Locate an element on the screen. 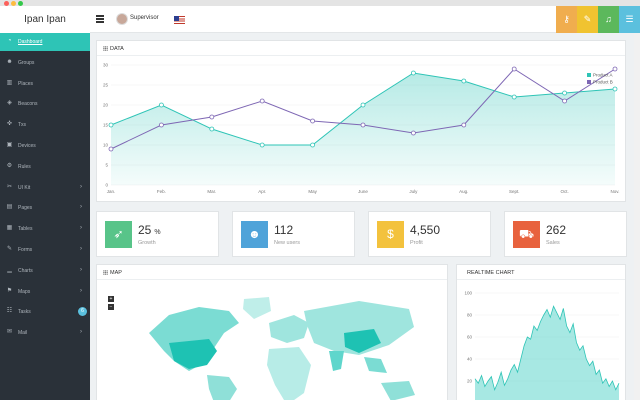 This screenshot has height=400, width=640. y-tick-label: 30 is located at coordinates (106, 65).